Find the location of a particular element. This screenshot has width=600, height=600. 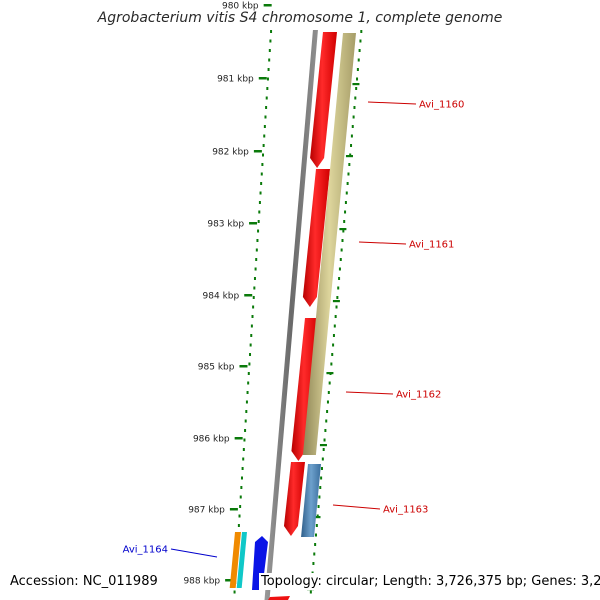

feature-avi-1164-cyan is located at coordinates (241, 560).